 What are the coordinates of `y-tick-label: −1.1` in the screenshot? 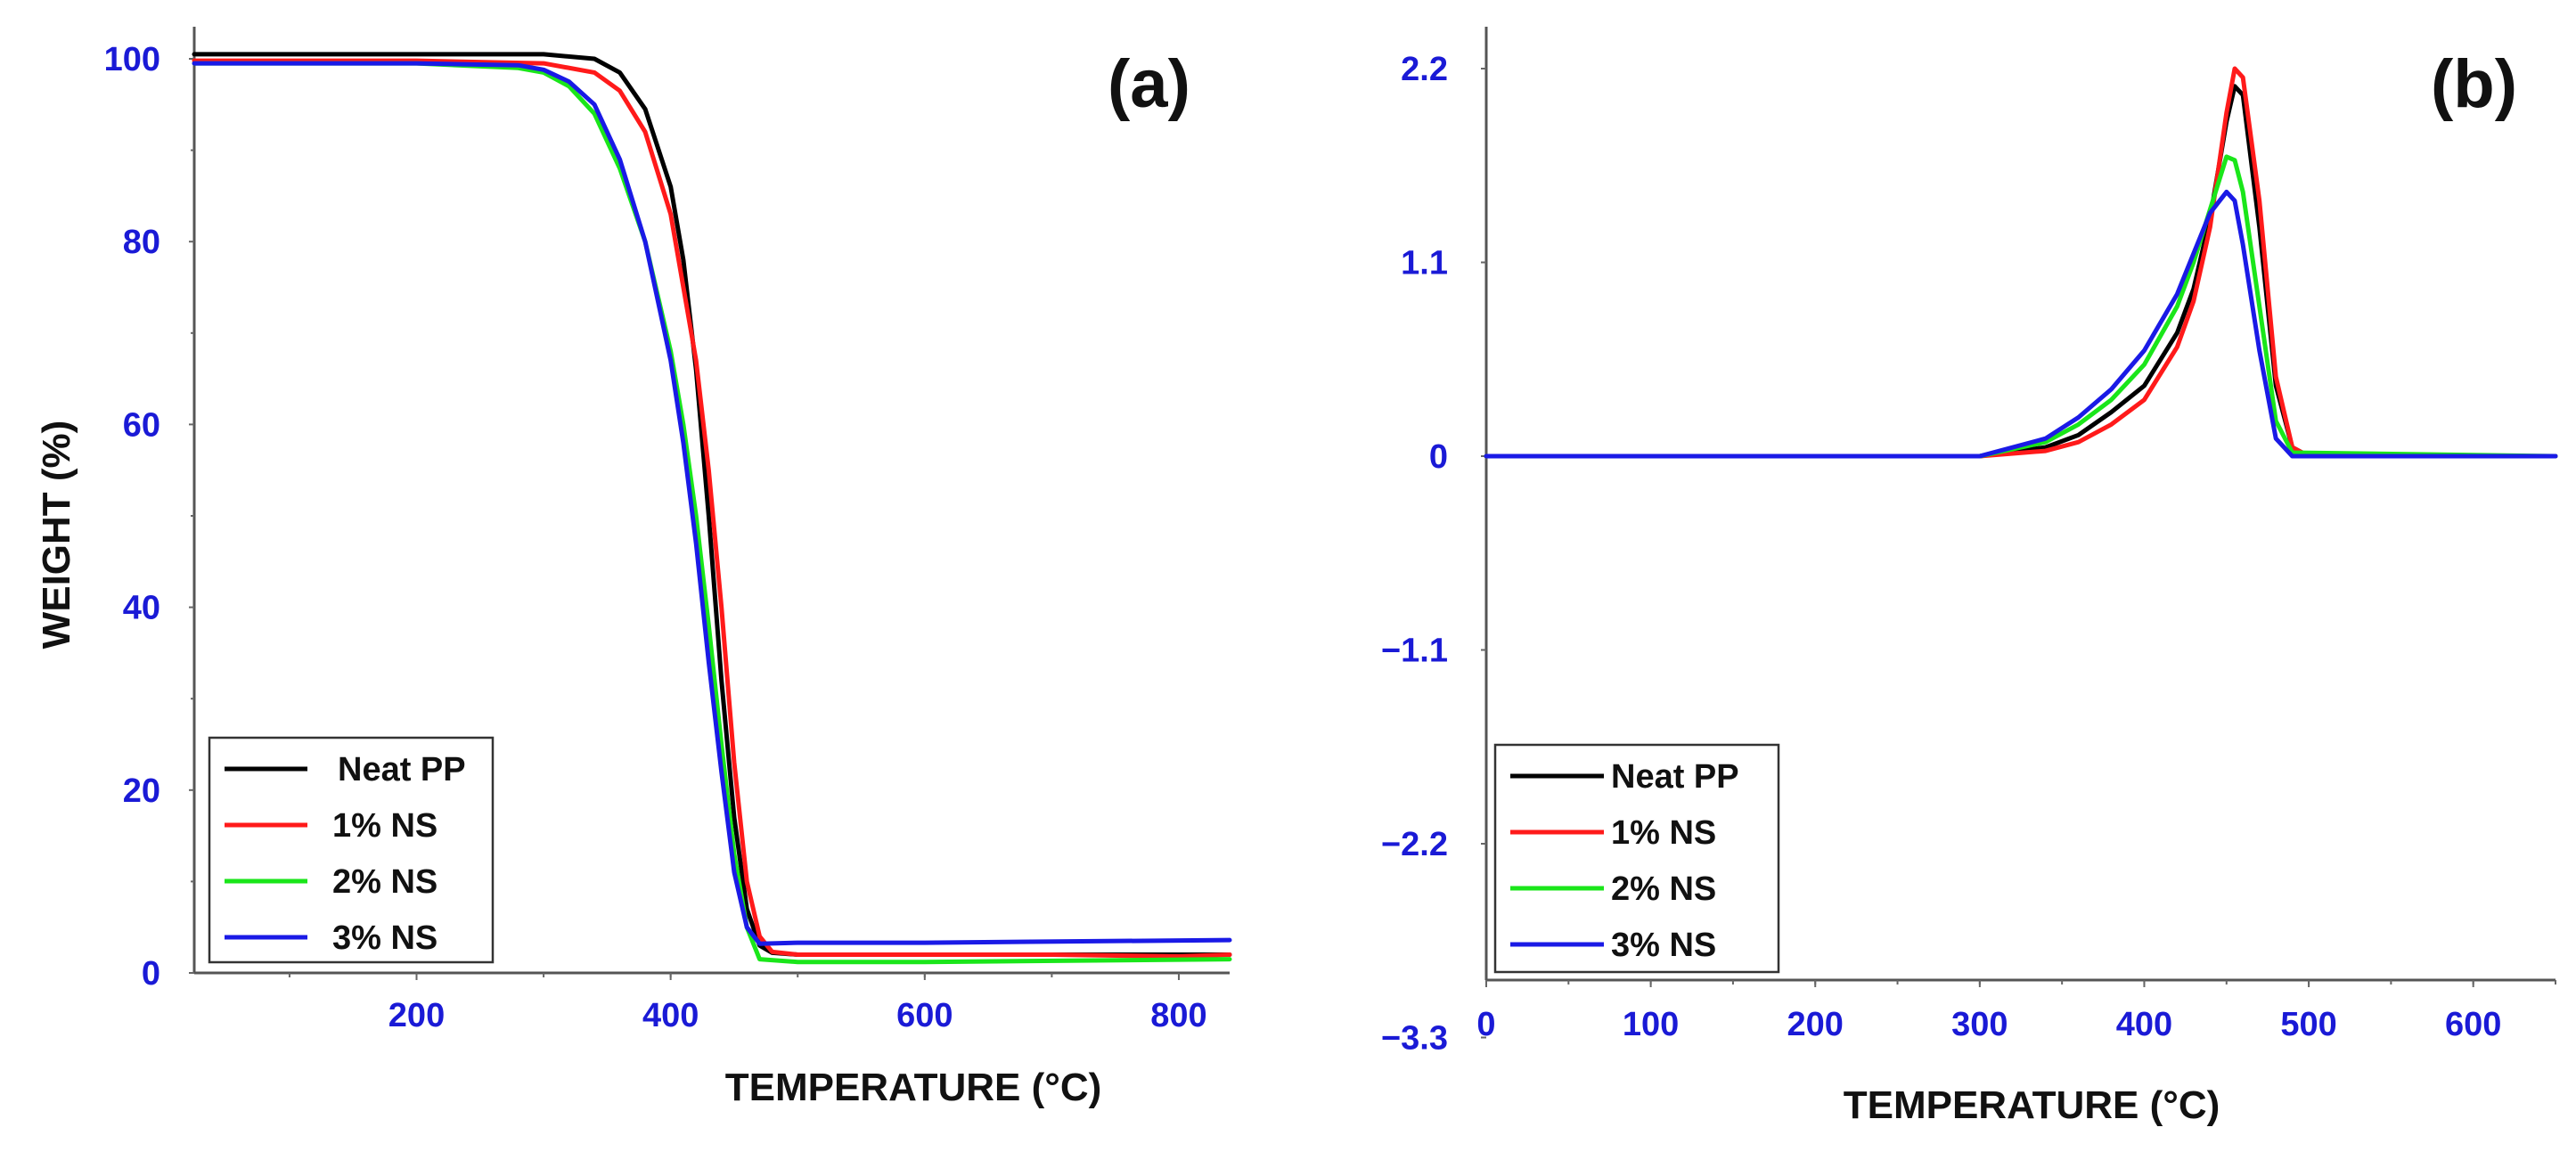 It's located at (1414, 651).